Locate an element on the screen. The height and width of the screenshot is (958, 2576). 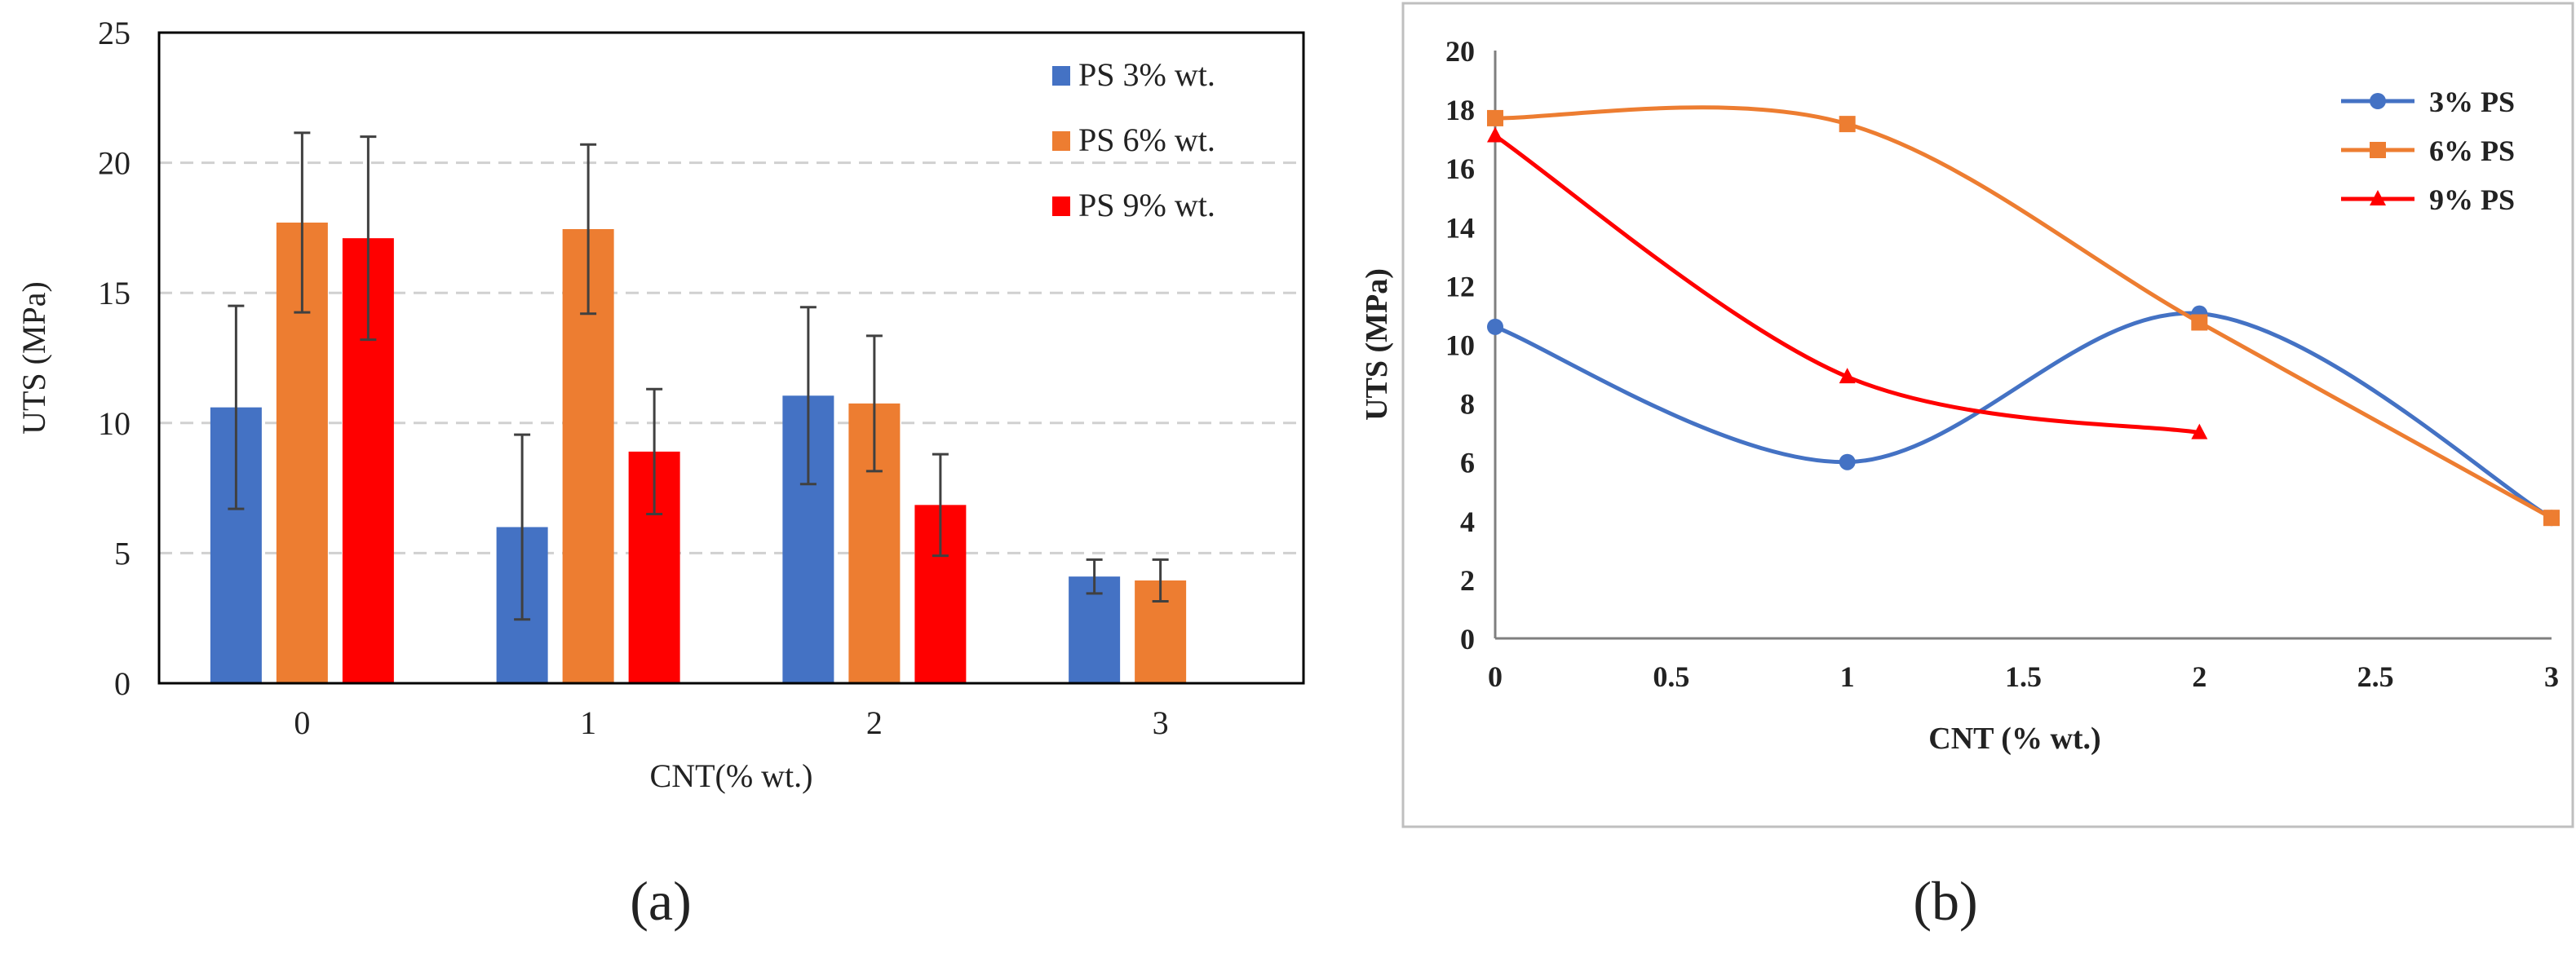
legend-label: 6% PS is located at coordinates (2472, 151).